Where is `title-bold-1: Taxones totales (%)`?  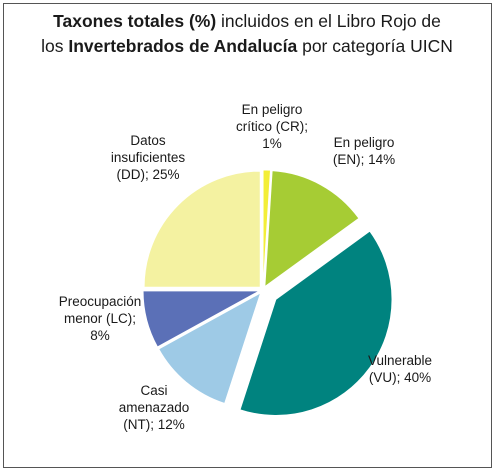 title-bold-1: Taxones totales (%) is located at coordinates (135, 21).